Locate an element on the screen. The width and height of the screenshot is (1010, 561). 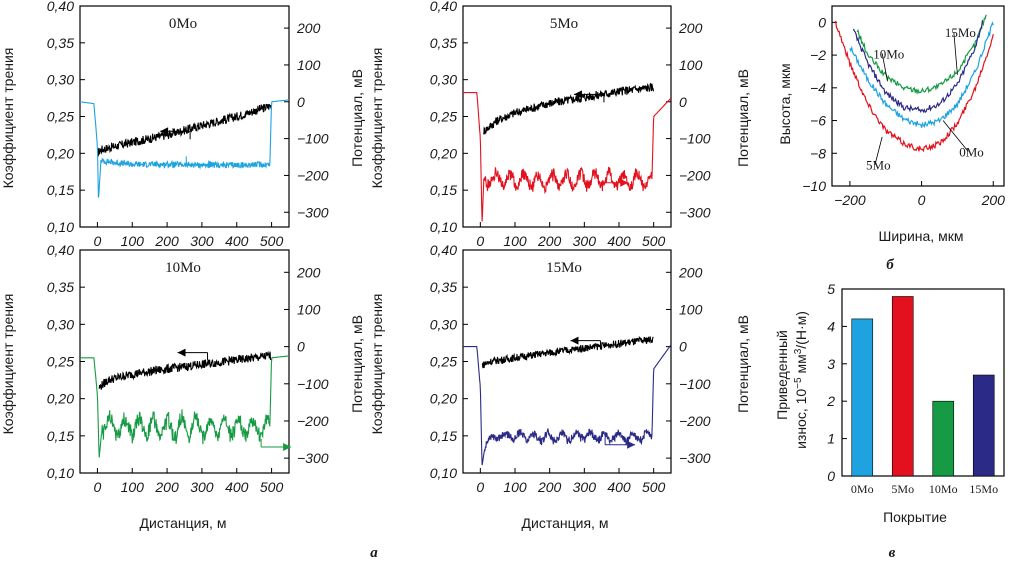
ytick-label: 4 is located at coordinates (831, 326).